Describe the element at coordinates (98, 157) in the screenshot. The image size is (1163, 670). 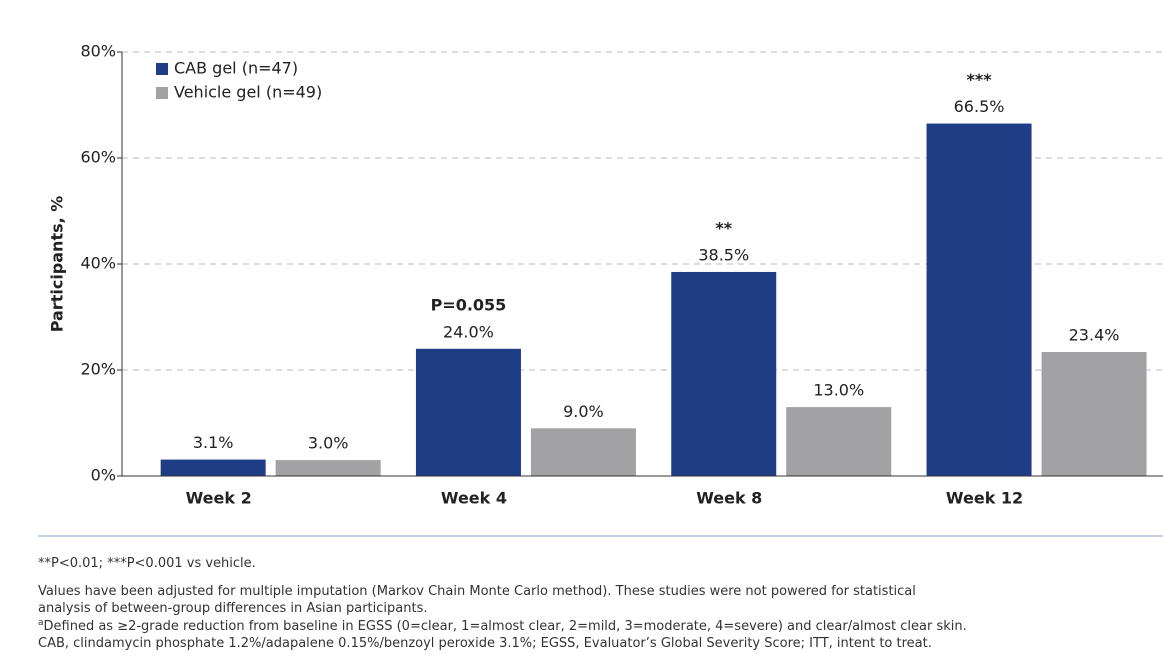
I see `y-tick-label: 60%` at that location.